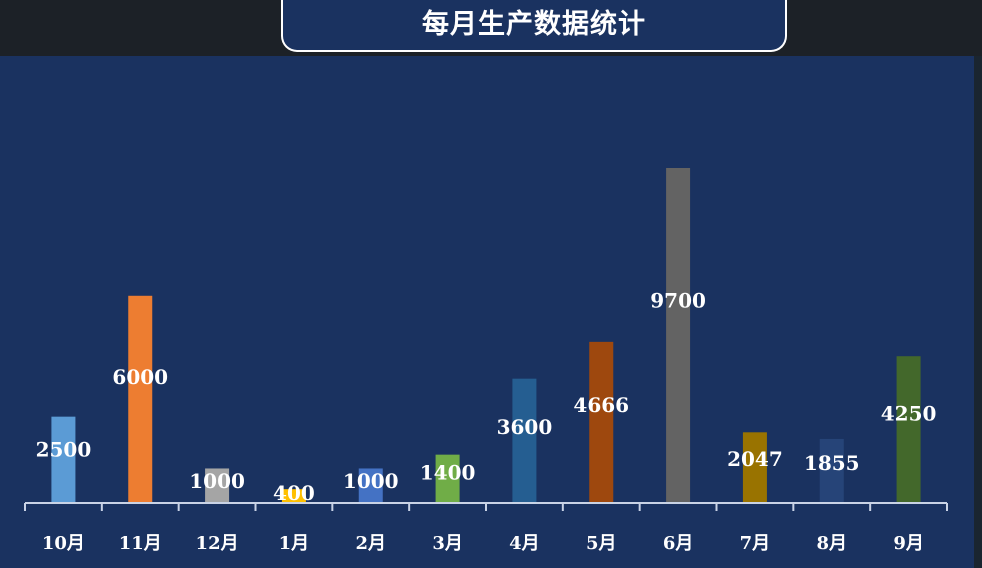  Describe the element at coordinates (909, 413) in the screenshot. I see `data-label: 4250` at that location.